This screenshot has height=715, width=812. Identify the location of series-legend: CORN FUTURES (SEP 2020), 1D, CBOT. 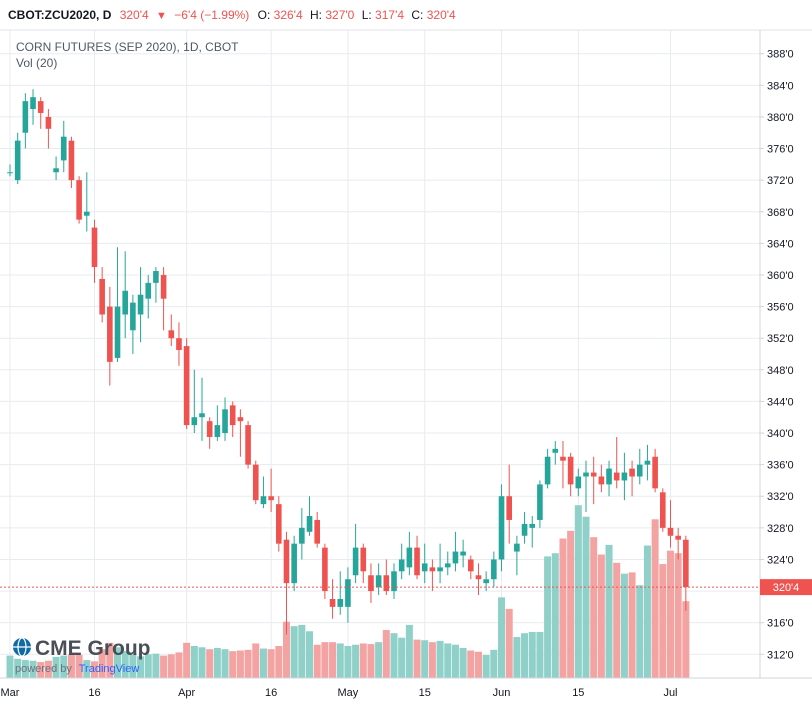
(127, 47).